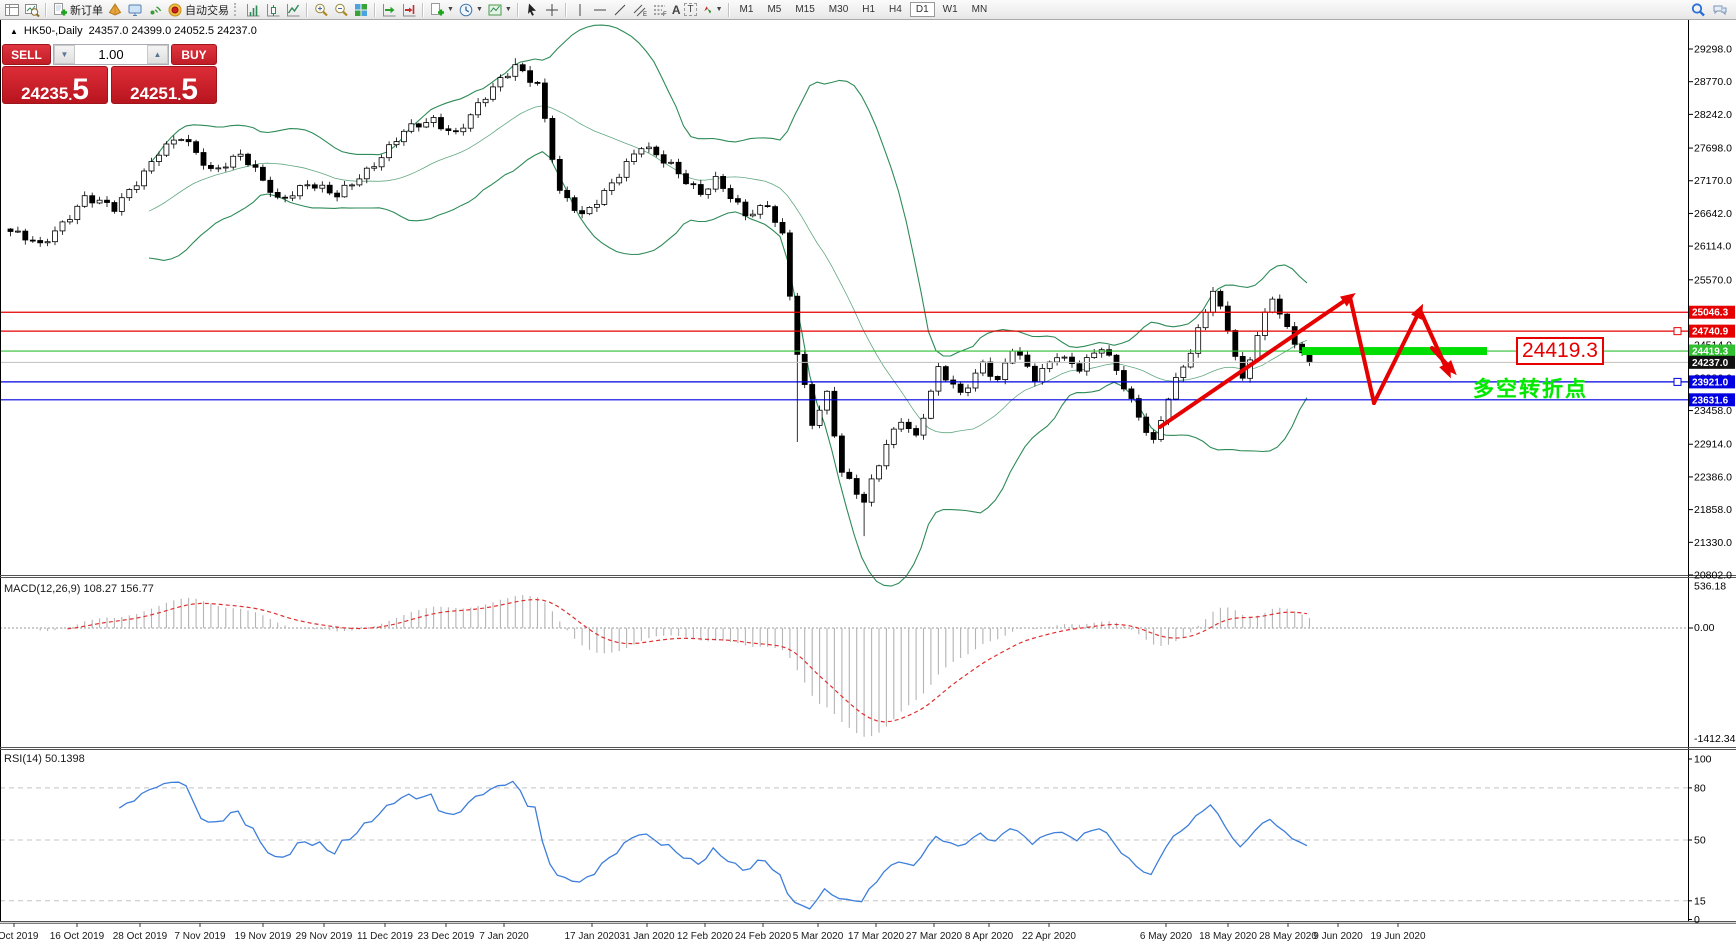  What do you see at coordinates (12, 10) in the screenshot?
I see `market-watch-button` at bounding box center [12, 10].